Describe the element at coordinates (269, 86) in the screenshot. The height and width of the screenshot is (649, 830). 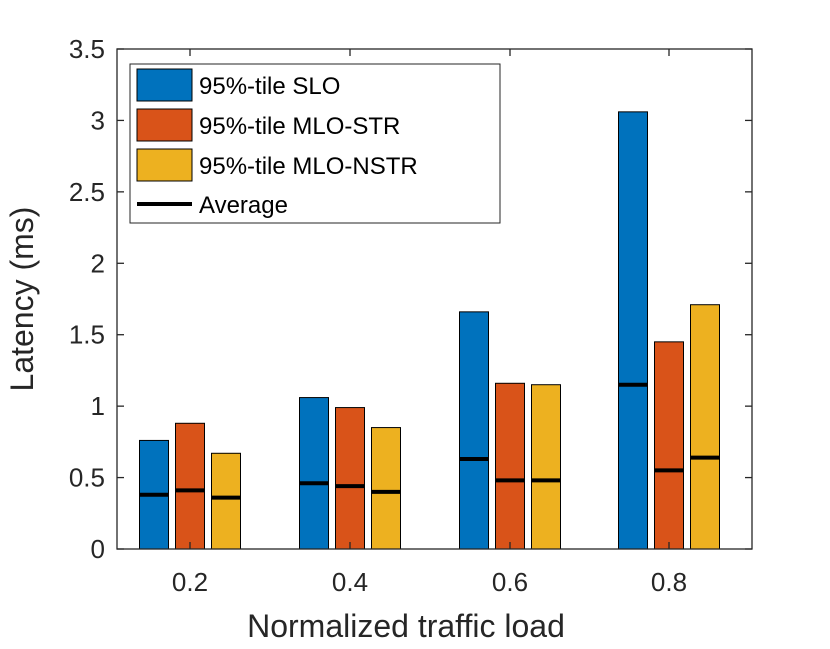
I see `legend-label-1: 95%-tile SLO` at that location.